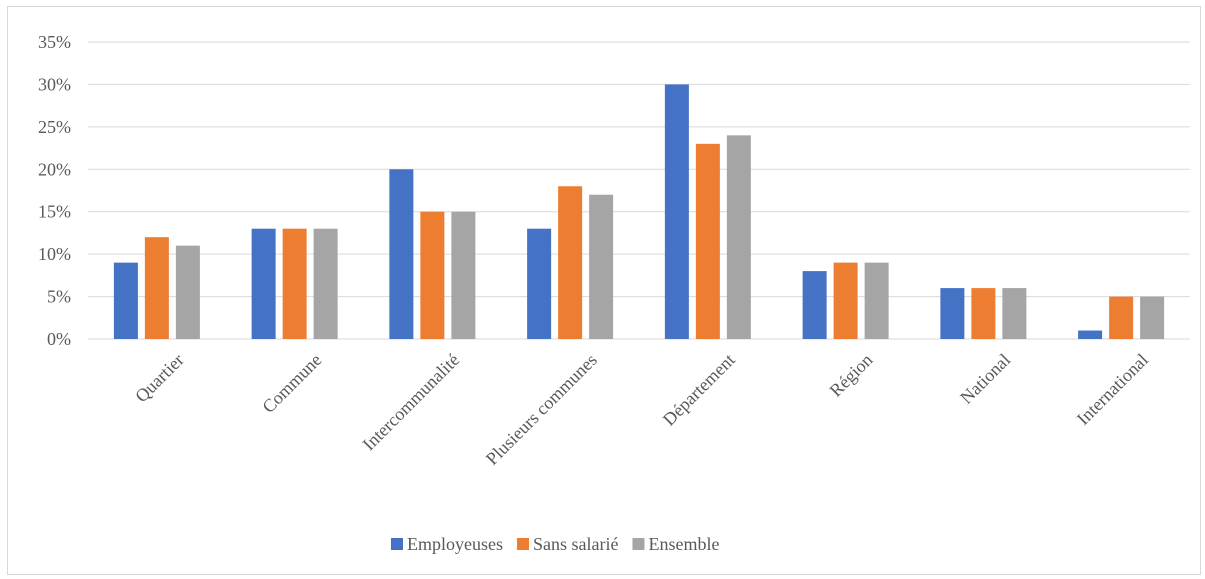 Image resolution: width=1205 pixels, height=579 pixels. What do you see at coordinates (1112, 389) in the screenshot?
I see `x-category-label: International` at bounding box center [1112, 389].